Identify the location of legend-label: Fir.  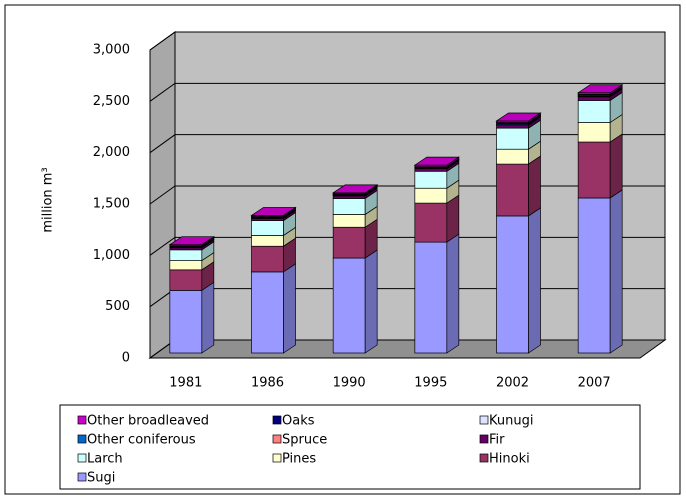
(497, 440).